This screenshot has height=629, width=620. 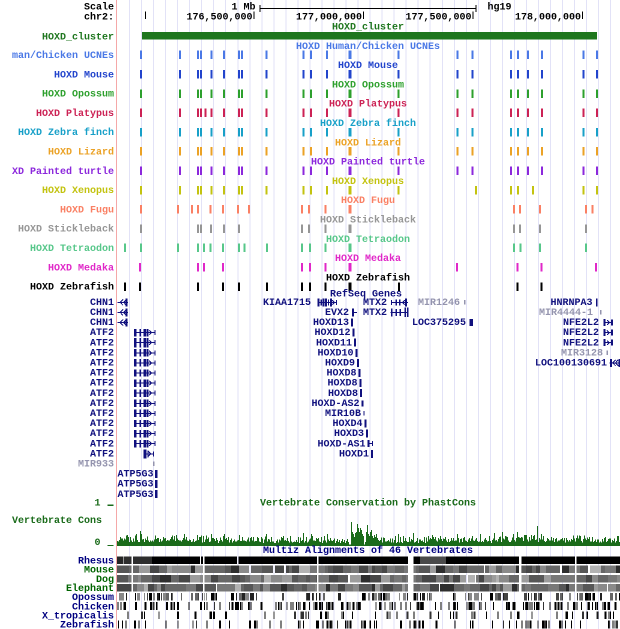 I want to click on svg-text: HOXD Human/Chicken UCNEs, so click(x=368, y=47).